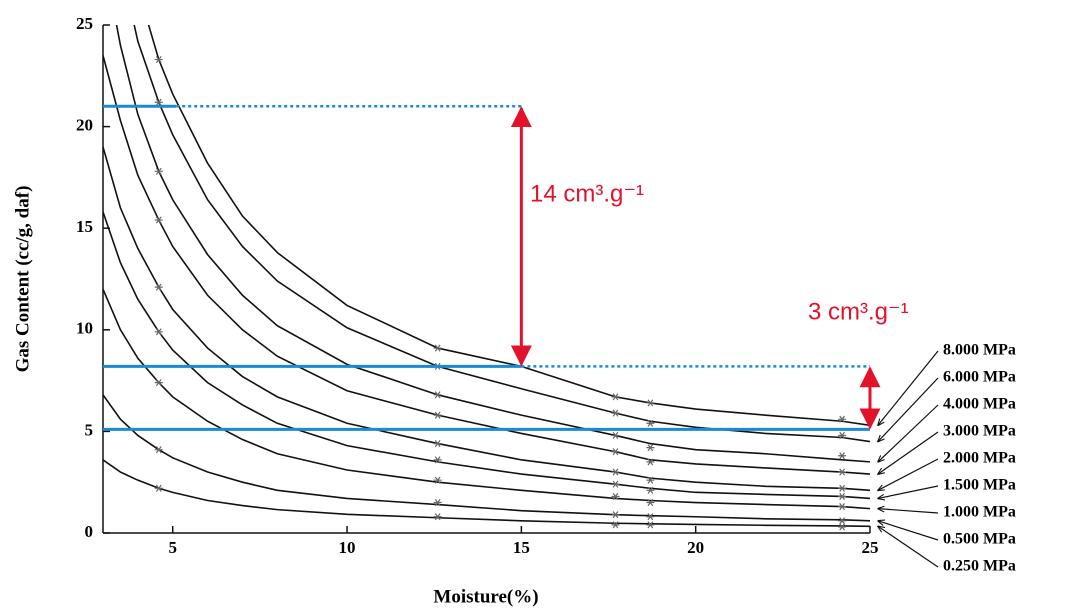 This screenshot has height=610, width=1066. What do you see at coordinates (521, 547) in the screenshot?
I see `x-tick-label: 15` at bounding box center [521, 547].